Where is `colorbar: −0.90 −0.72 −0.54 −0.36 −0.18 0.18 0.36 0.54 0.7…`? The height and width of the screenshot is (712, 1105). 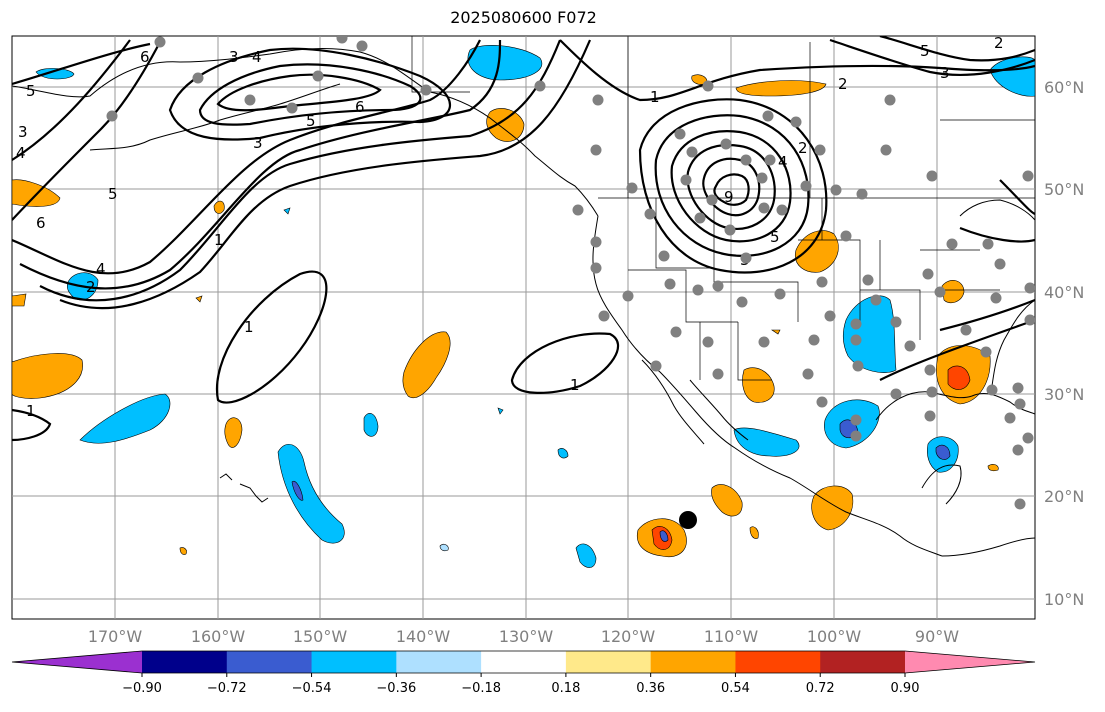 colorbar: −0.90 −0.72 −0.54 −0.36 −0.18 0.18 0.36 0.54 0.7… is located at coordinates (523, 673).